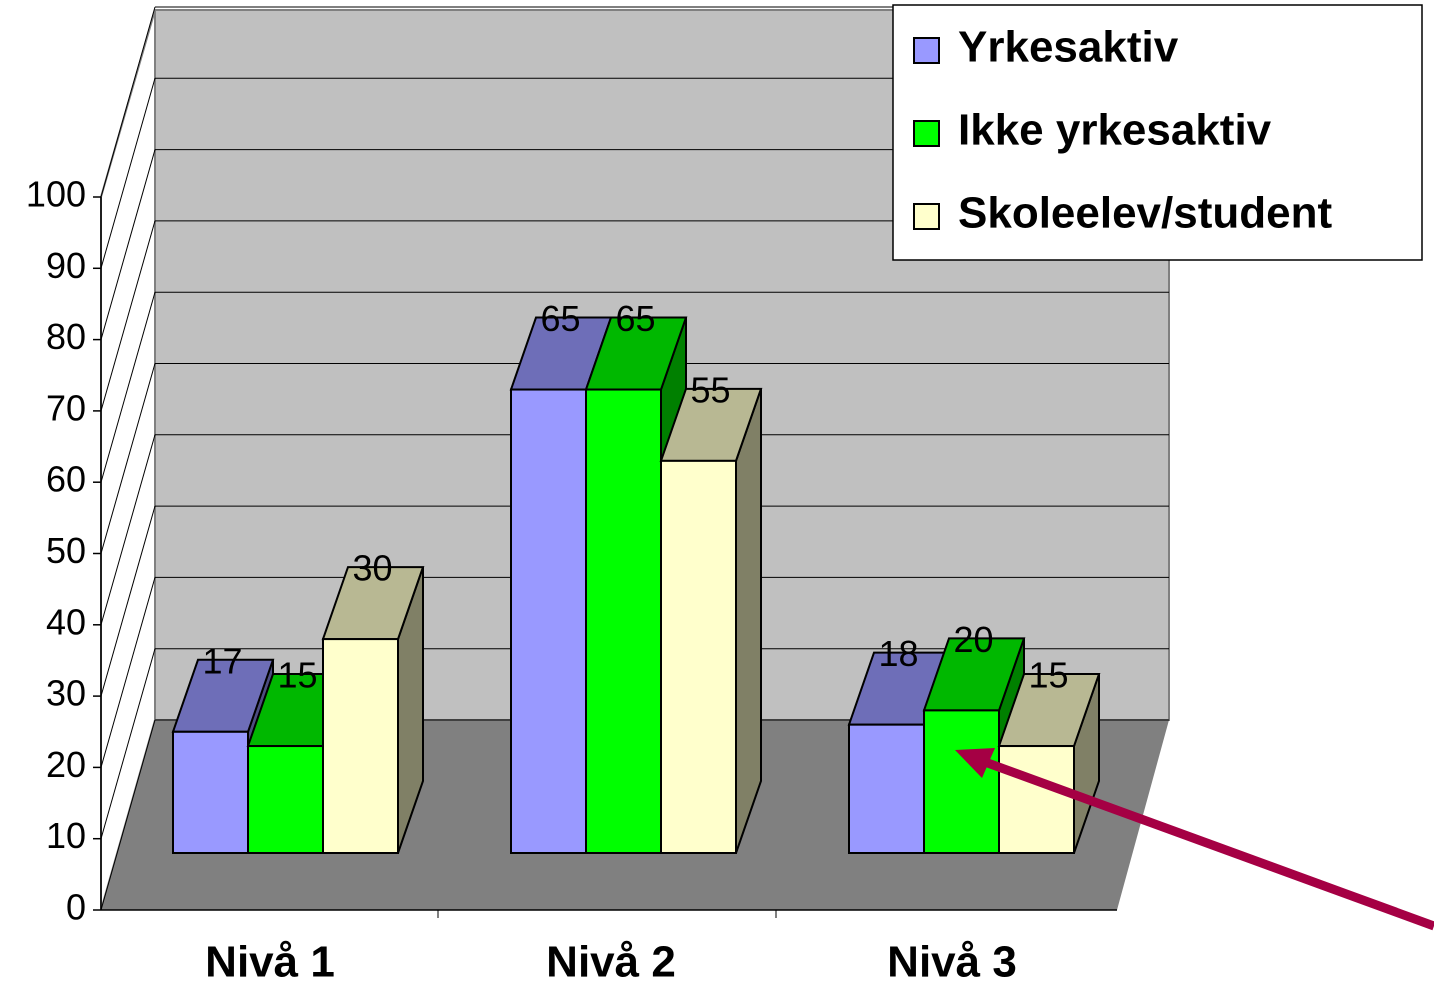  Describe the element at coordinates (66, 336) in the screenshot. I see `y-tick-label: 80` at that location.